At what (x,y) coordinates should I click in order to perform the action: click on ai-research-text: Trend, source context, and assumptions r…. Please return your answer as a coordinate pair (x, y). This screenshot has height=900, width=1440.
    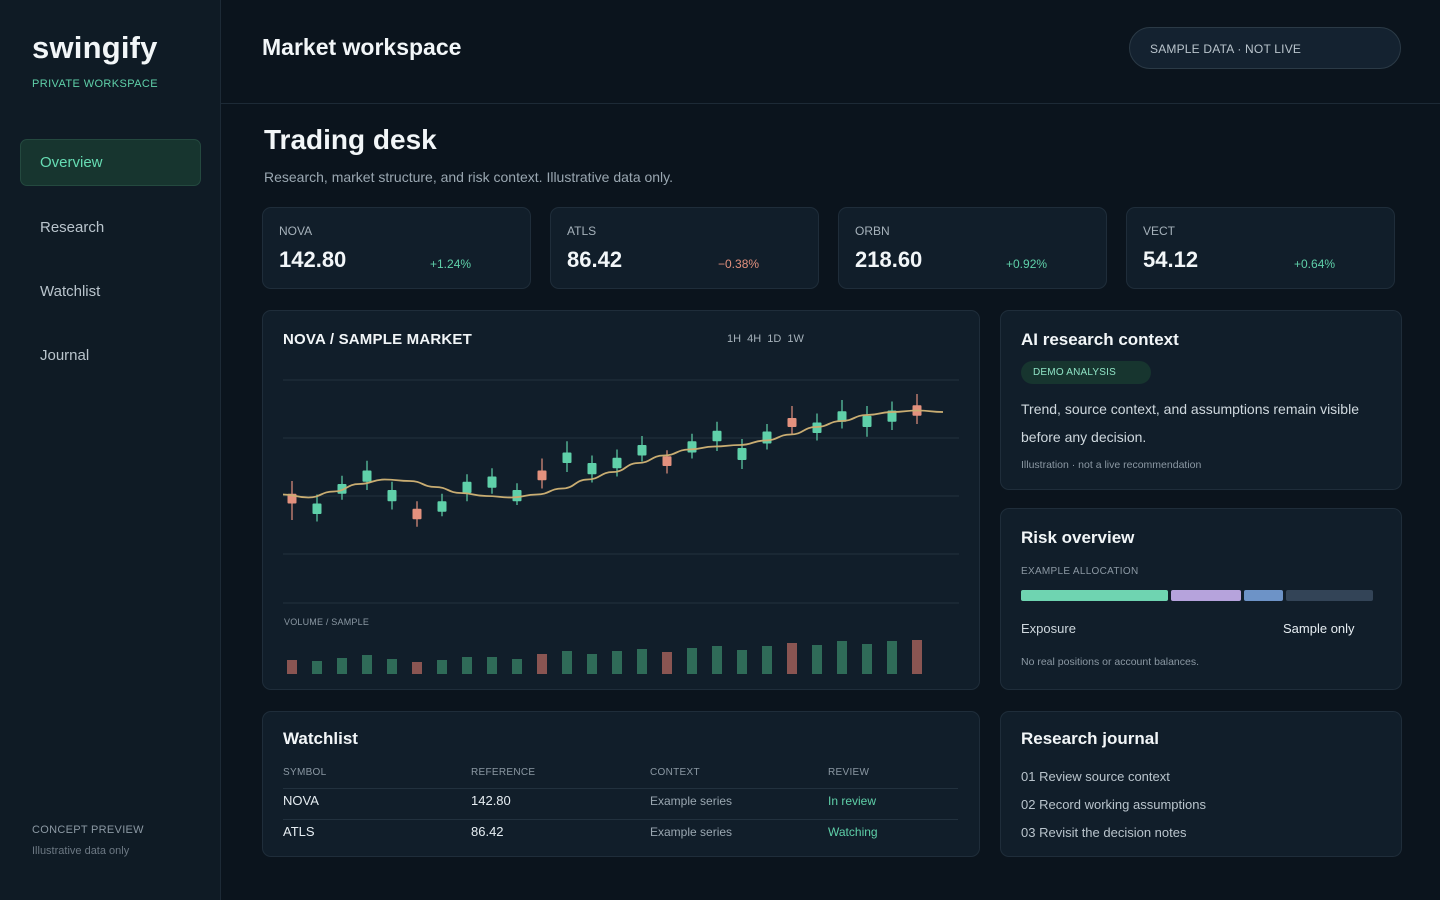
    Looking at the image, I should click on (1190, 423).